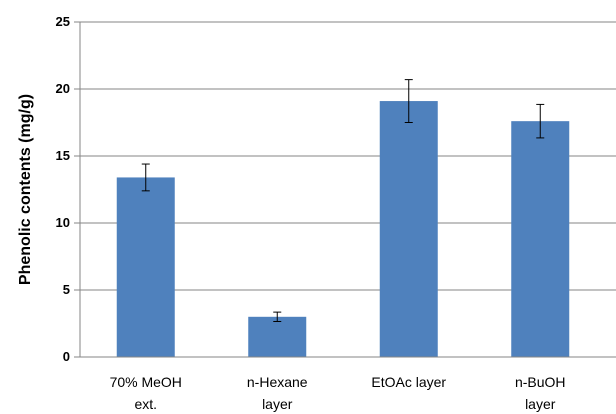  I want to click on x-tick-label: EtOAc layer, so click(408, 382).